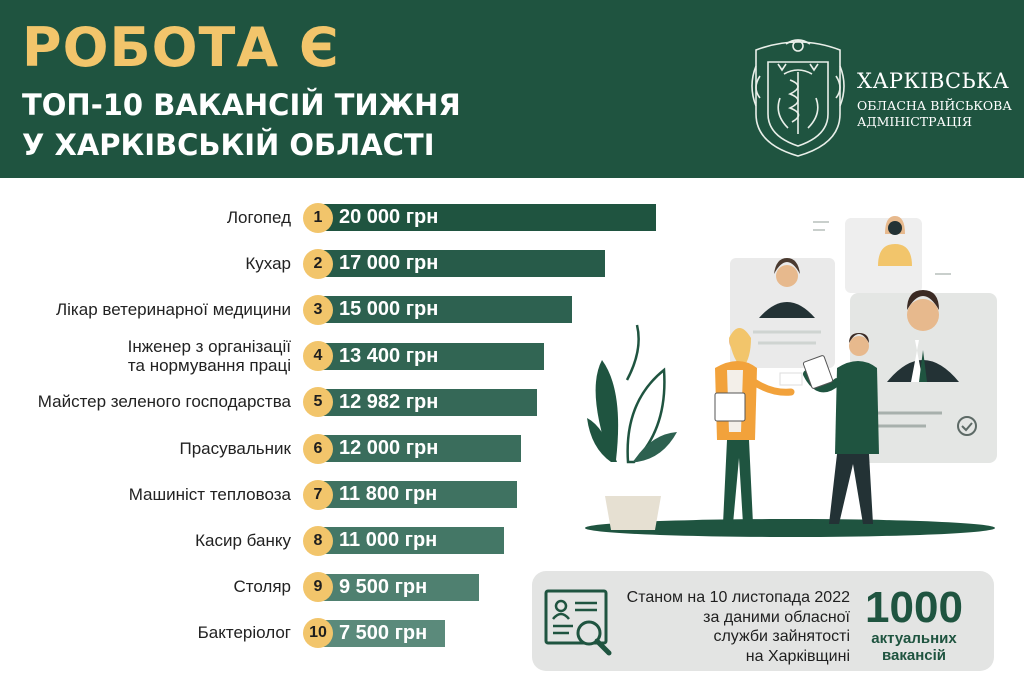 This screenshot has height=691, width=1024. Describe the element at coordinates (934, 105) in the screenshot. I see `org-name-line2: ОБЛАСНА ВІЙСЬКОВА` at that location.